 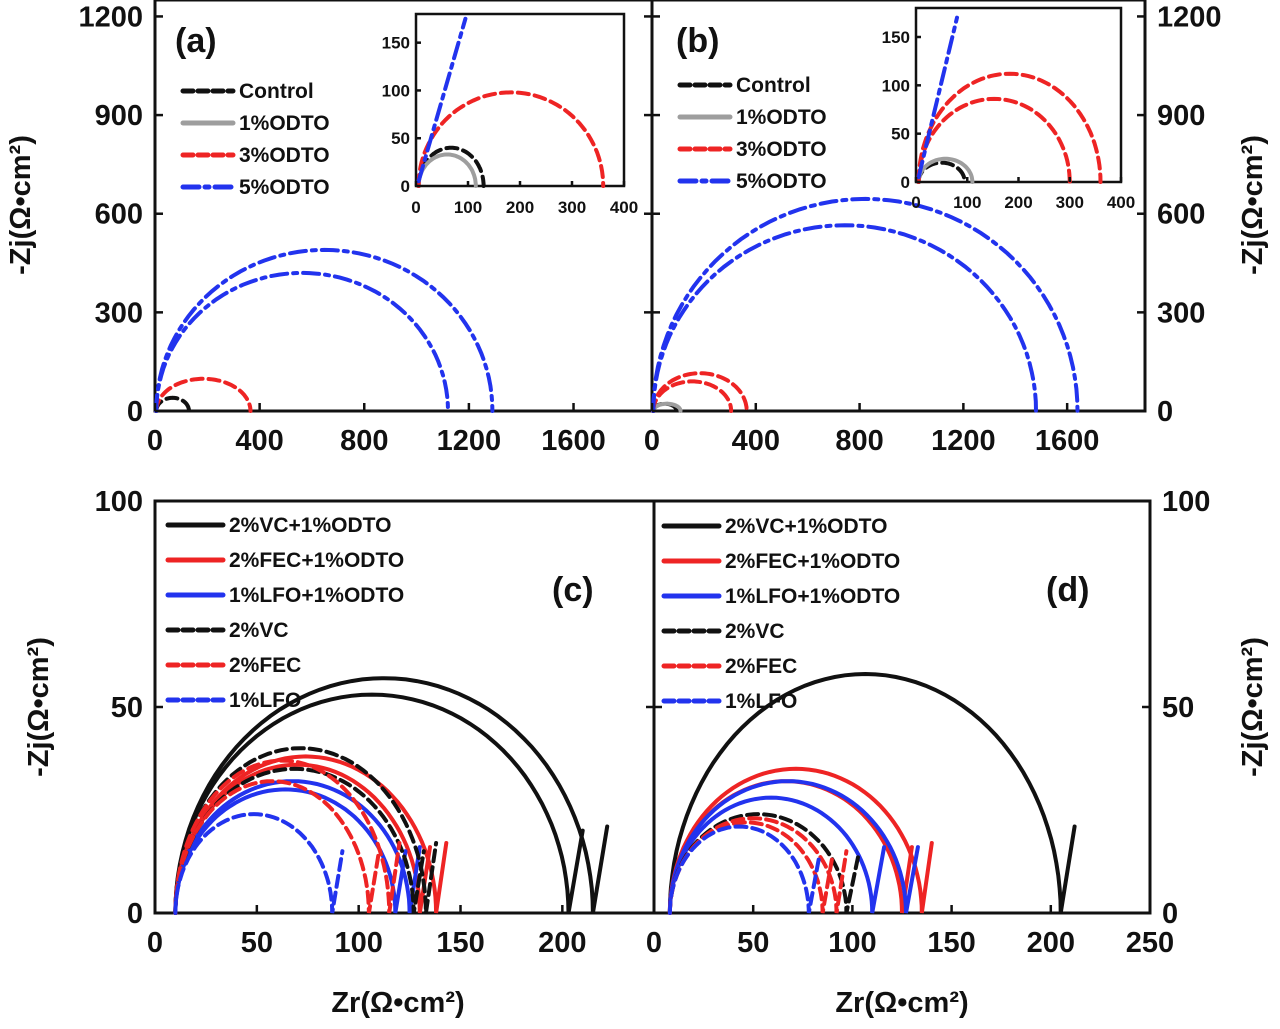 I want to click on panel-a-inset-xtick-label: 0, so click(x=415, y=207).